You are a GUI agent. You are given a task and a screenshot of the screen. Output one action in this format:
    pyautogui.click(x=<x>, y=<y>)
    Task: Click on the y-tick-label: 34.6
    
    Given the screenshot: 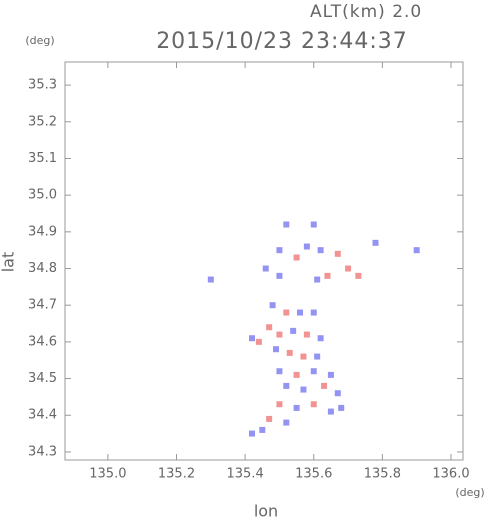 What is the action you would take?
    pyautogui.click(x=42, y=341)
    